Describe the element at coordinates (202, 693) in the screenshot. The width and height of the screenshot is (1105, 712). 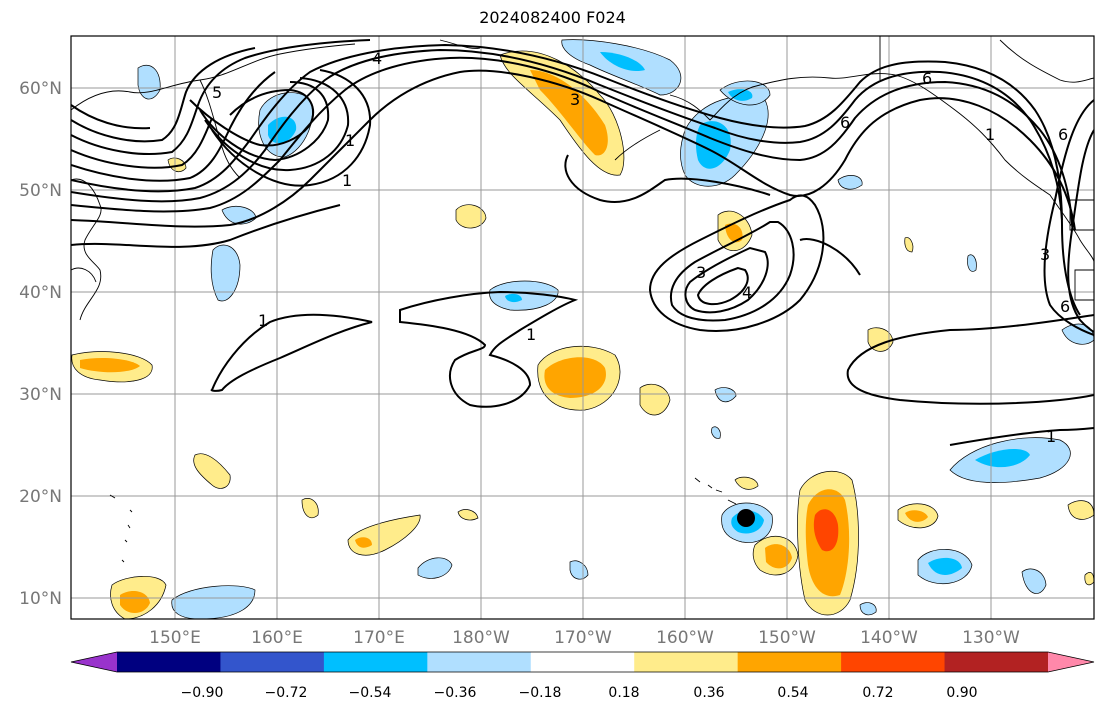
I see `colorbar-tick-label: −0.90` at that location.